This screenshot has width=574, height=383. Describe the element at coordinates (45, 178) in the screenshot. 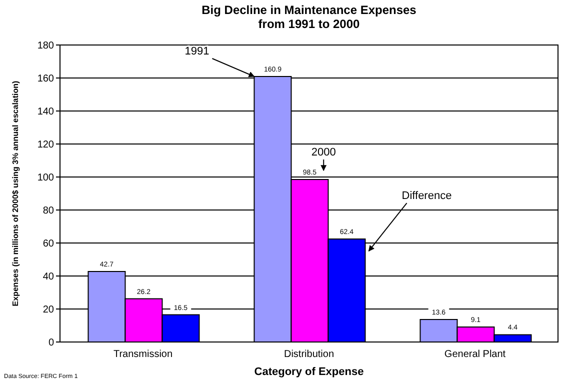

I see `y-tick-label: 100` at that location.